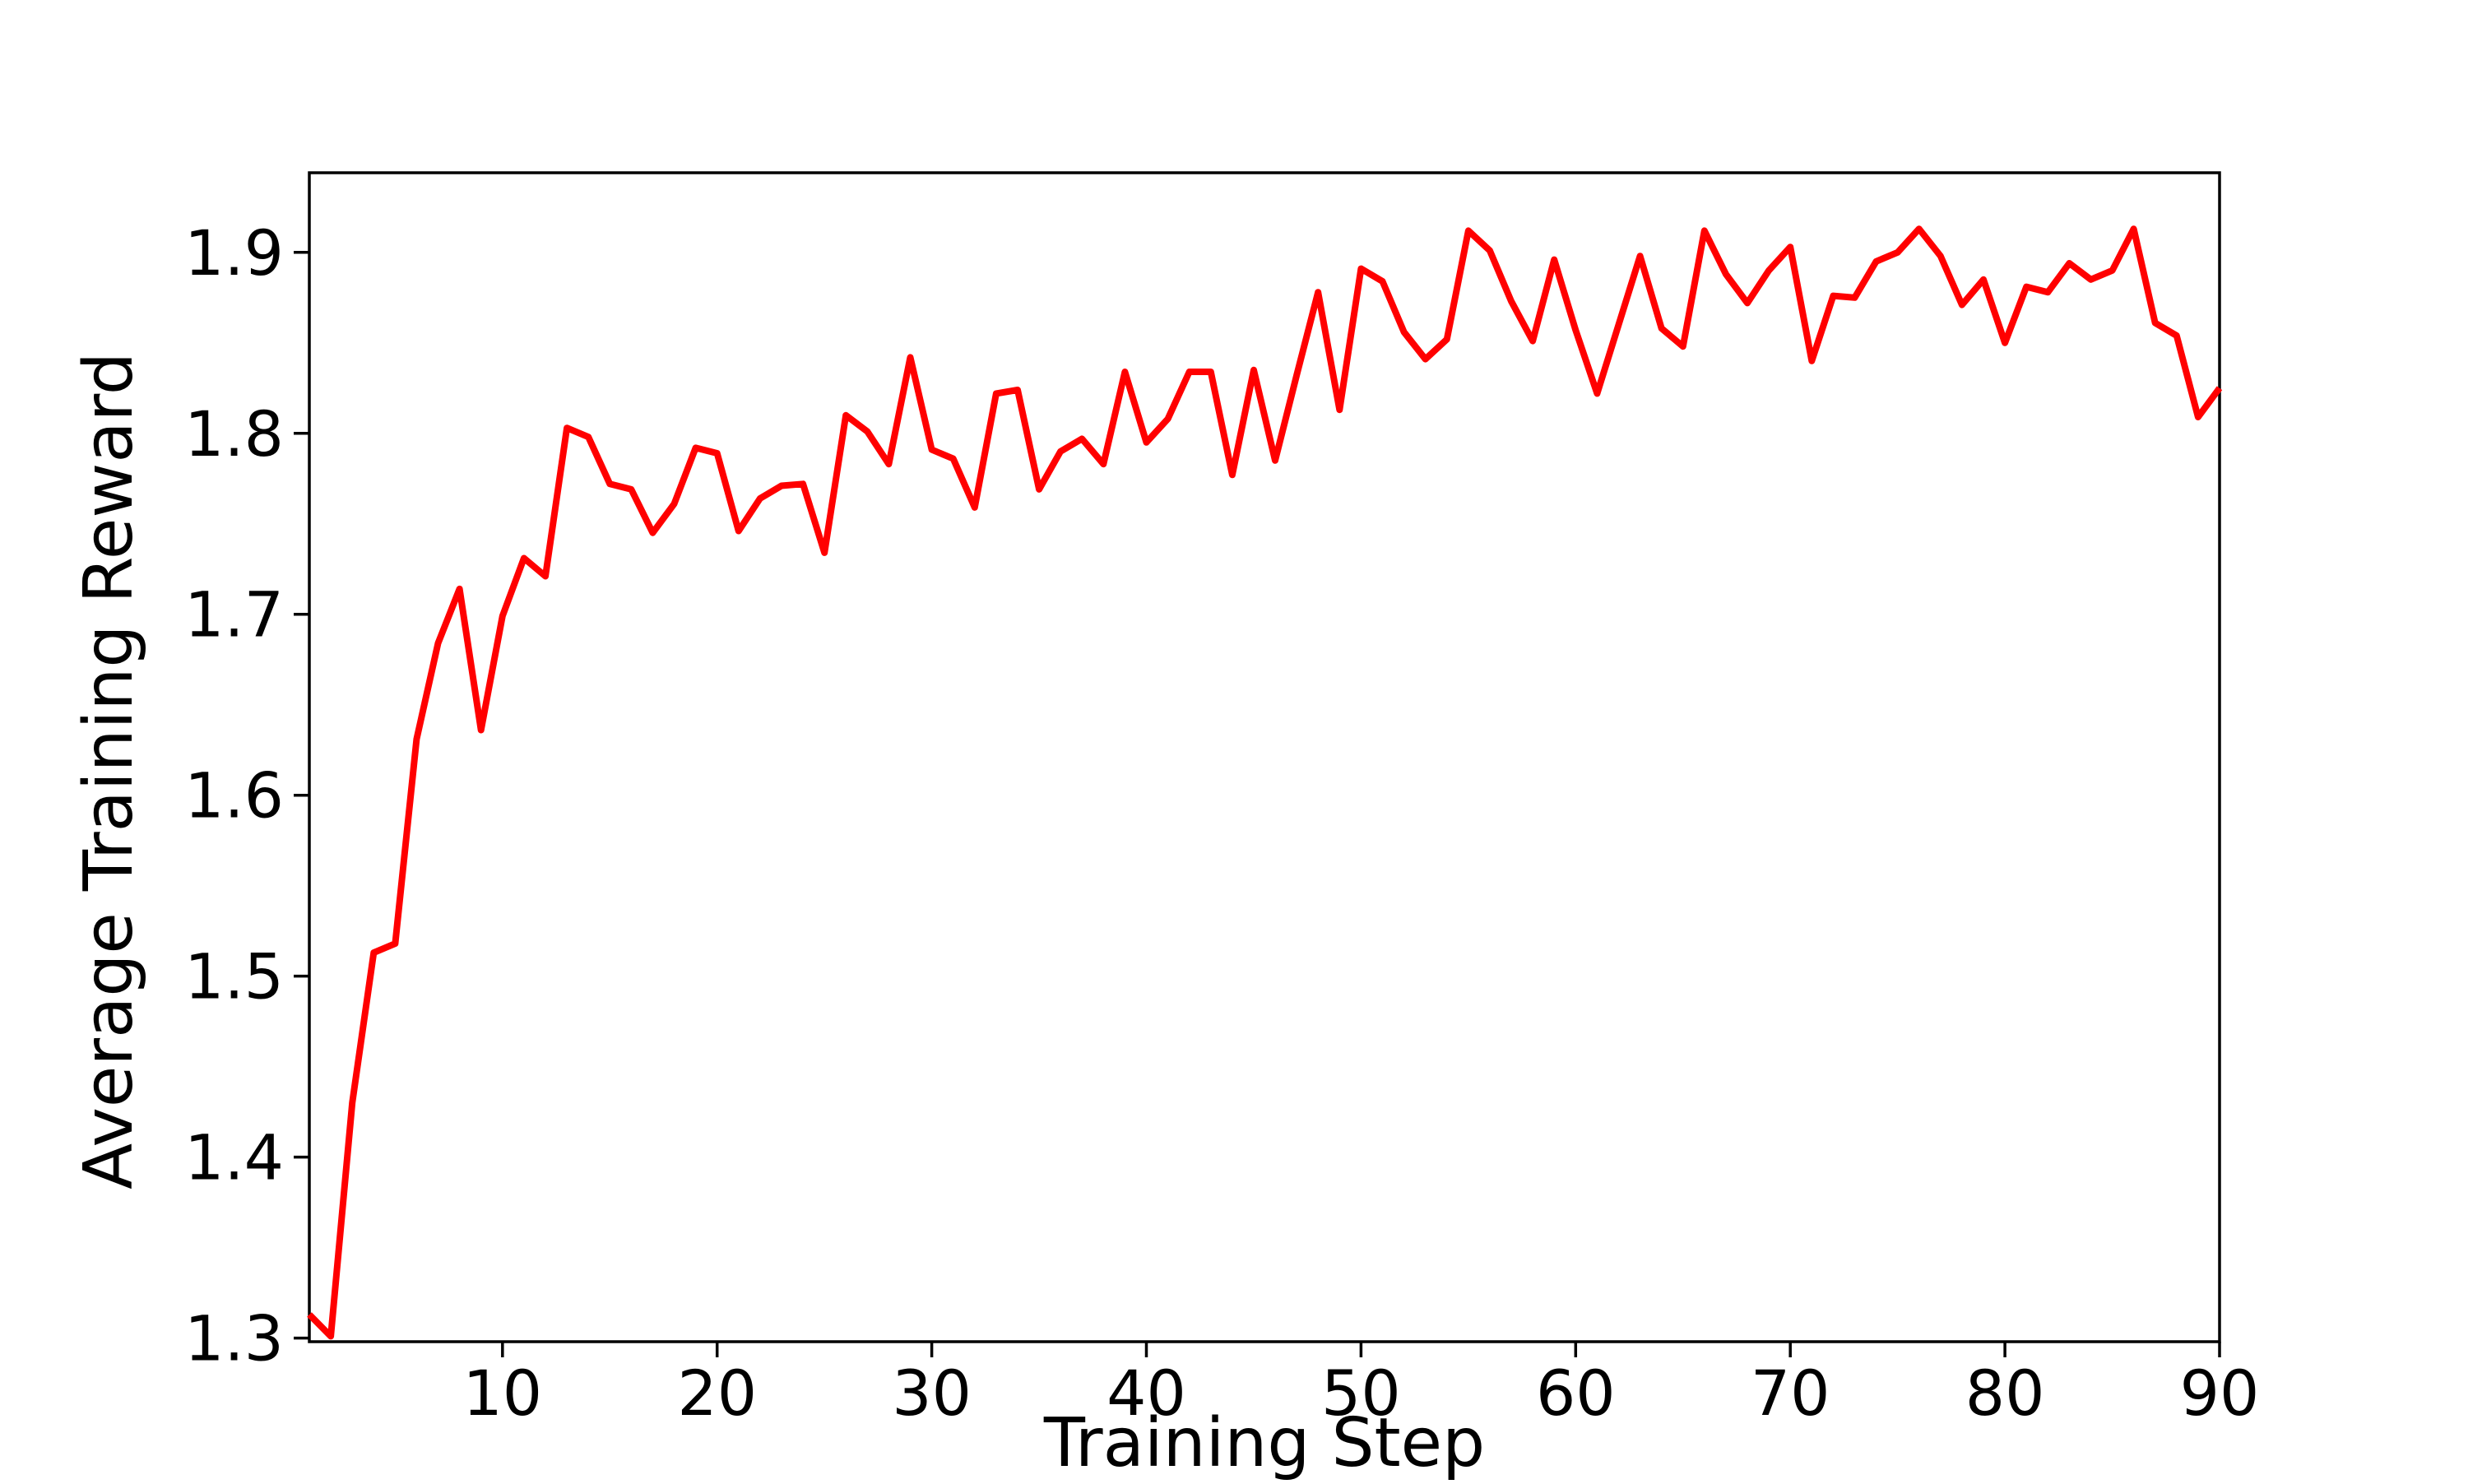 This screenshot has width=2468, height=1484. What do you see at coordinates (109, 771) in the screenshot?
I see `y-axis-title: Average Training Reward` at bounding box center [109, 771].